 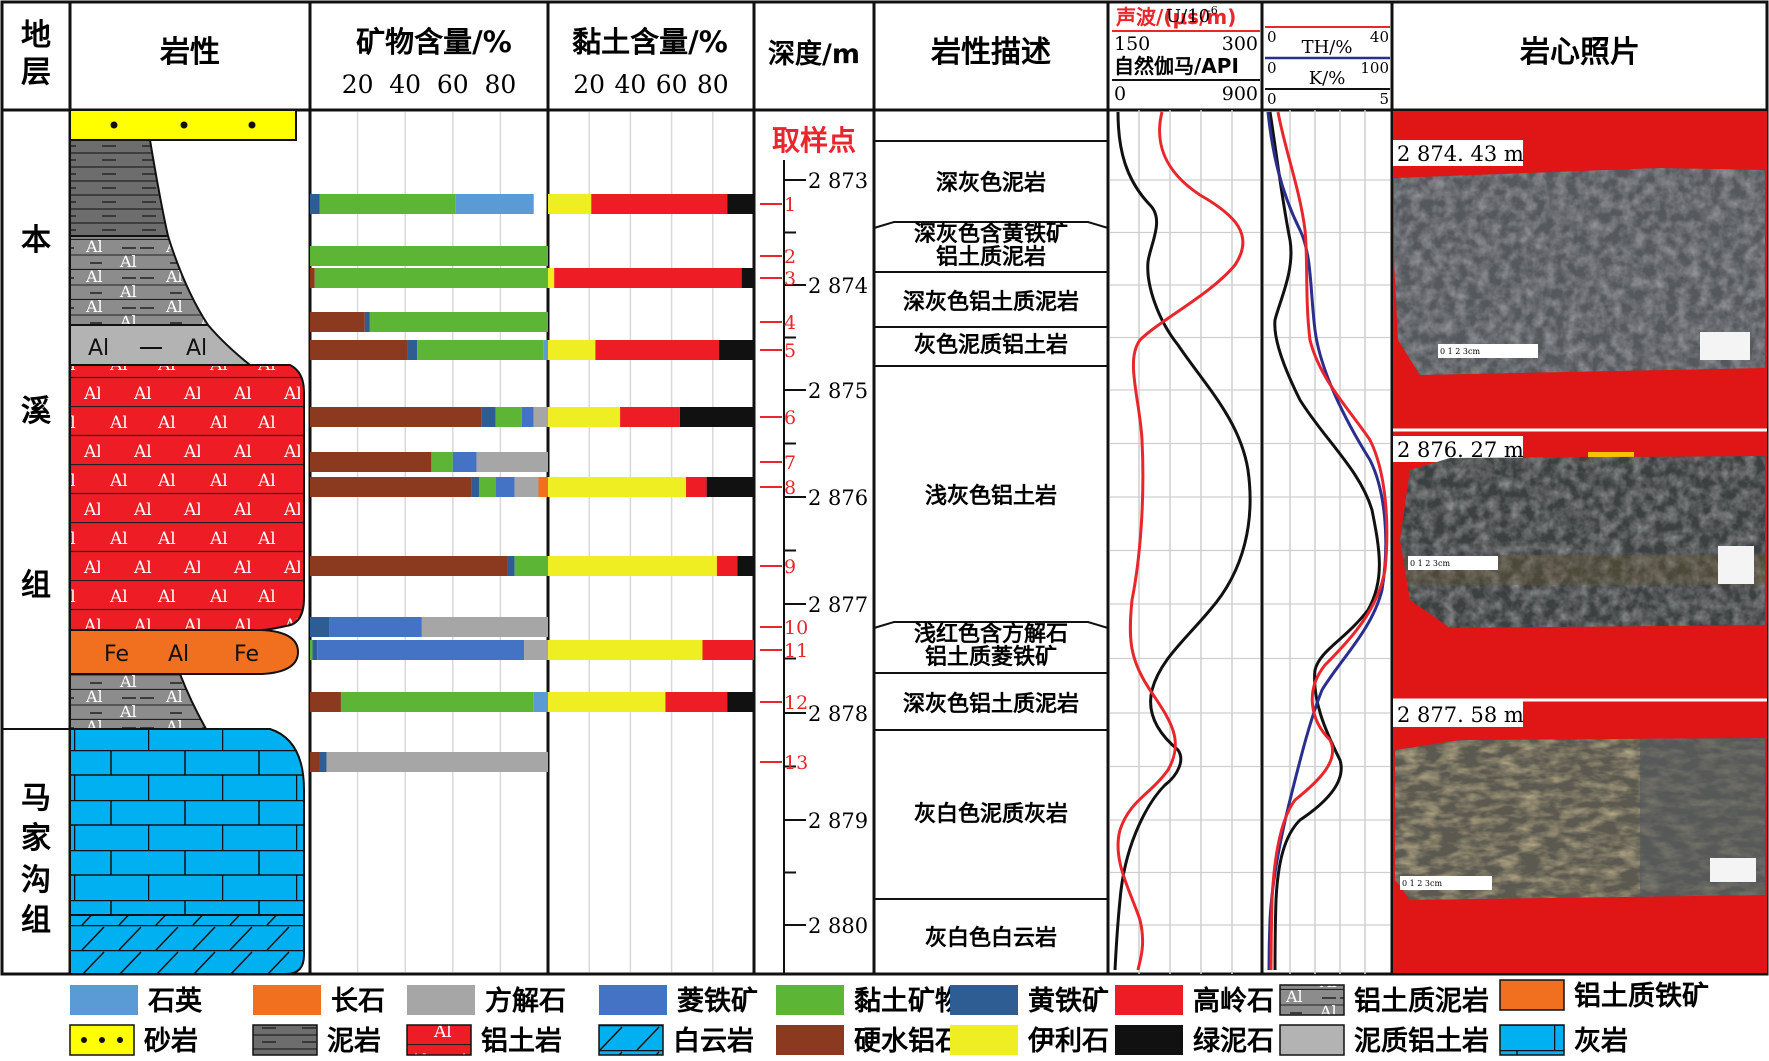 What do you see at coordinates (114, 125) in the screenshot?
I see `sand-dot` at bounding box center [114, 125].